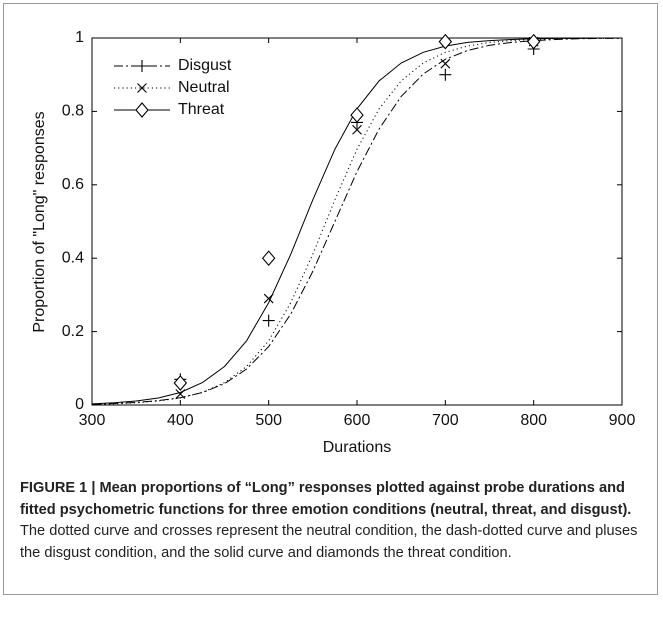  What do you see at coordinates (73, 331) in the screenshot?
I see `y-tick-label: 0.2` at bounding box center [73, 331].